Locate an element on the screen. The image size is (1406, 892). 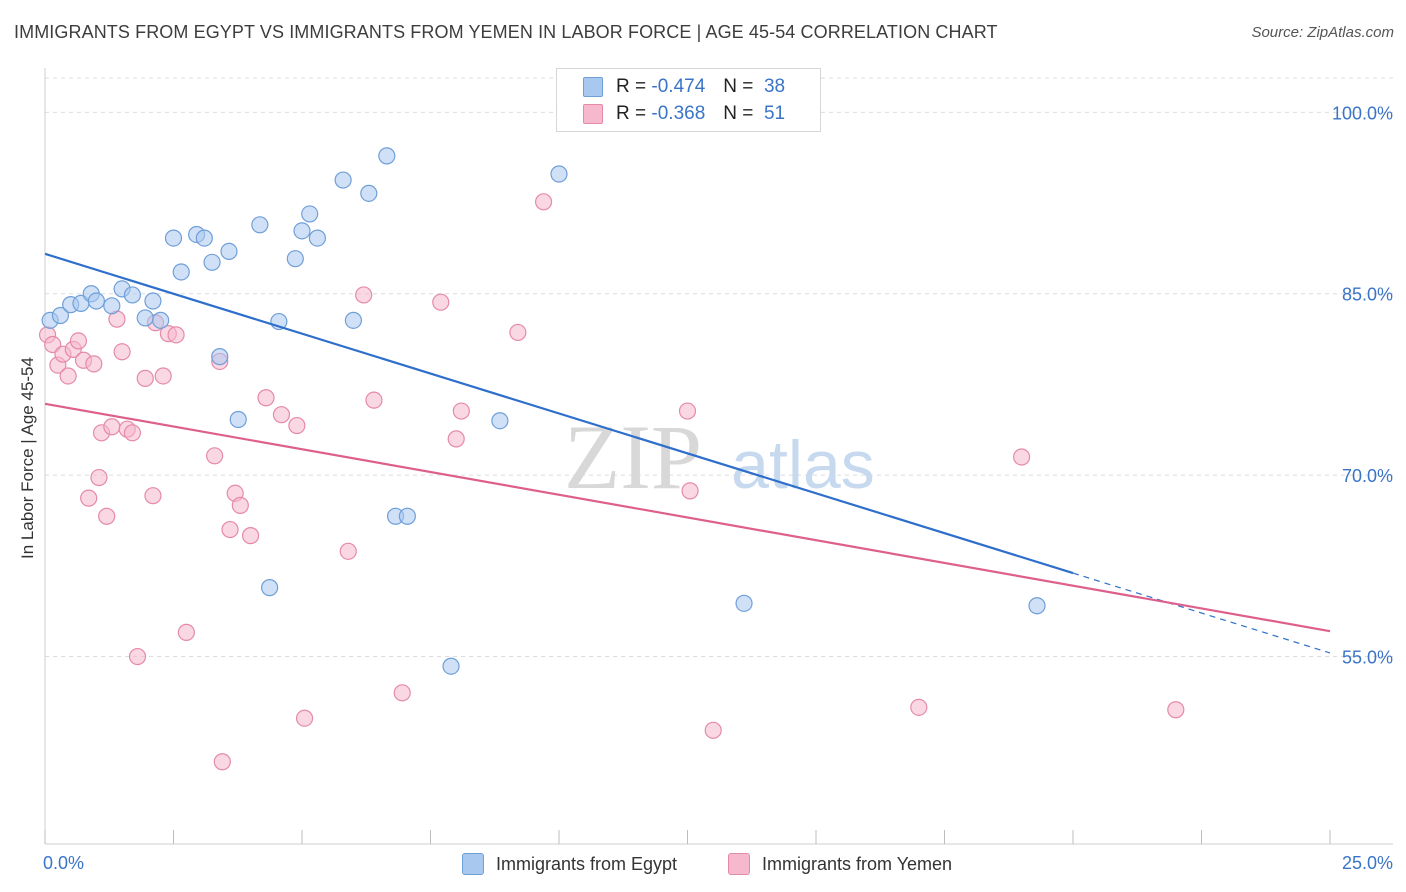
yemen-r-value: -0.368 is located at coordinates (678, 113).